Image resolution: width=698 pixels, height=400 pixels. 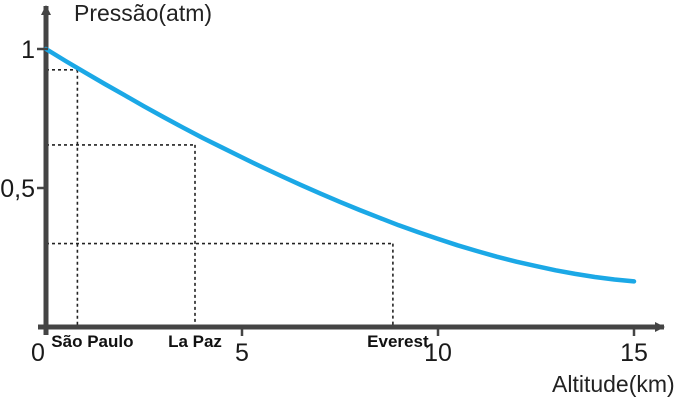 I want to click on location-label: La Paz, so click(x=195, y=341).